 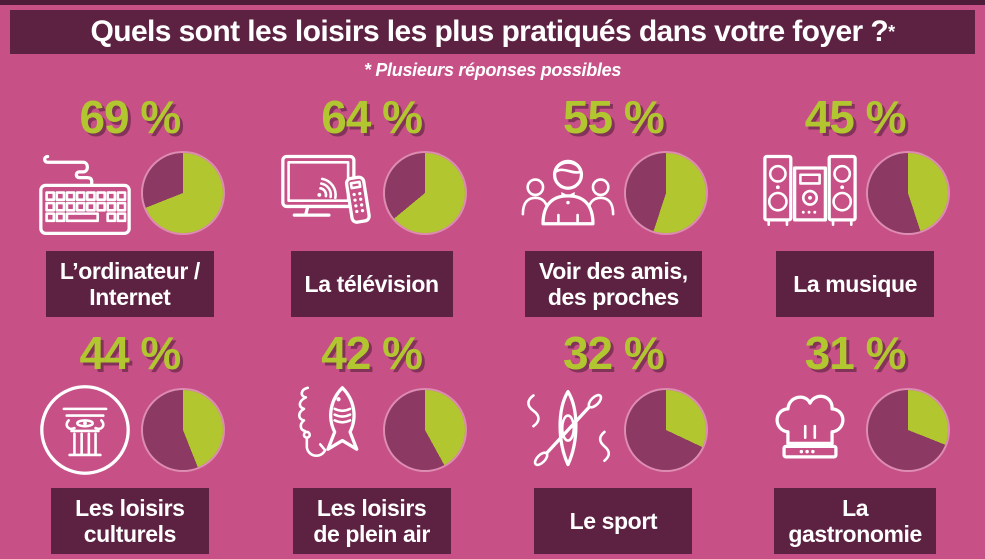 What do you see at coordinates (613, 117) in the screenshot?
I see `percentage-value: 55 %` at bounding box center [613, 117].